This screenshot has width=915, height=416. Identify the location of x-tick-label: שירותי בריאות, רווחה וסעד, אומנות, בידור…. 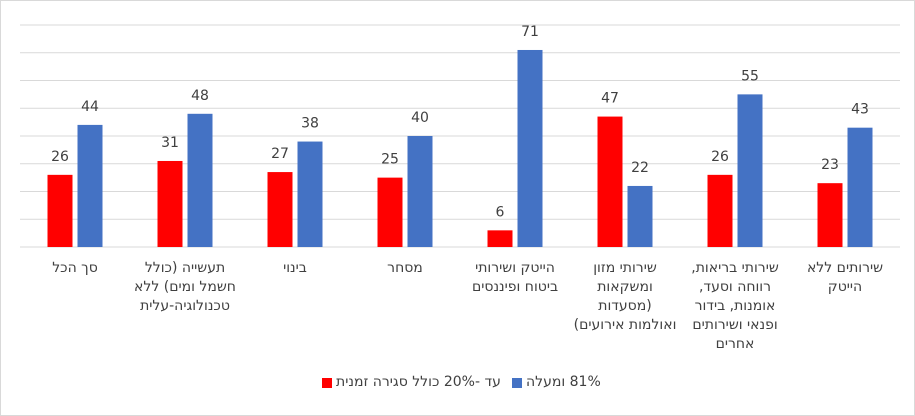
(735, 306).